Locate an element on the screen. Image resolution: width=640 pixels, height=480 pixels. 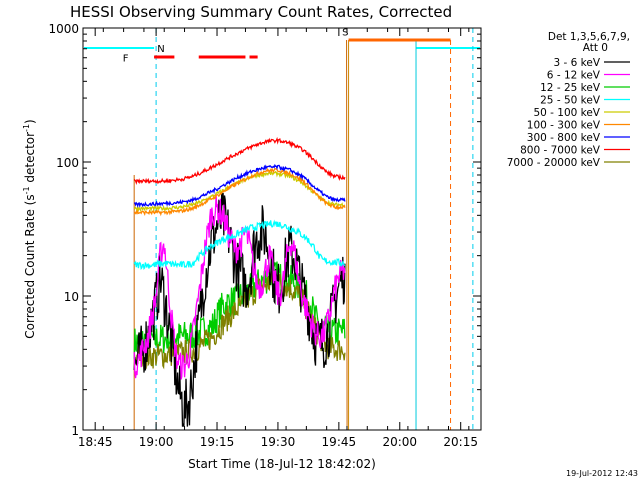
x-tick-label: 19:00 is located at coordinates (156, 442).